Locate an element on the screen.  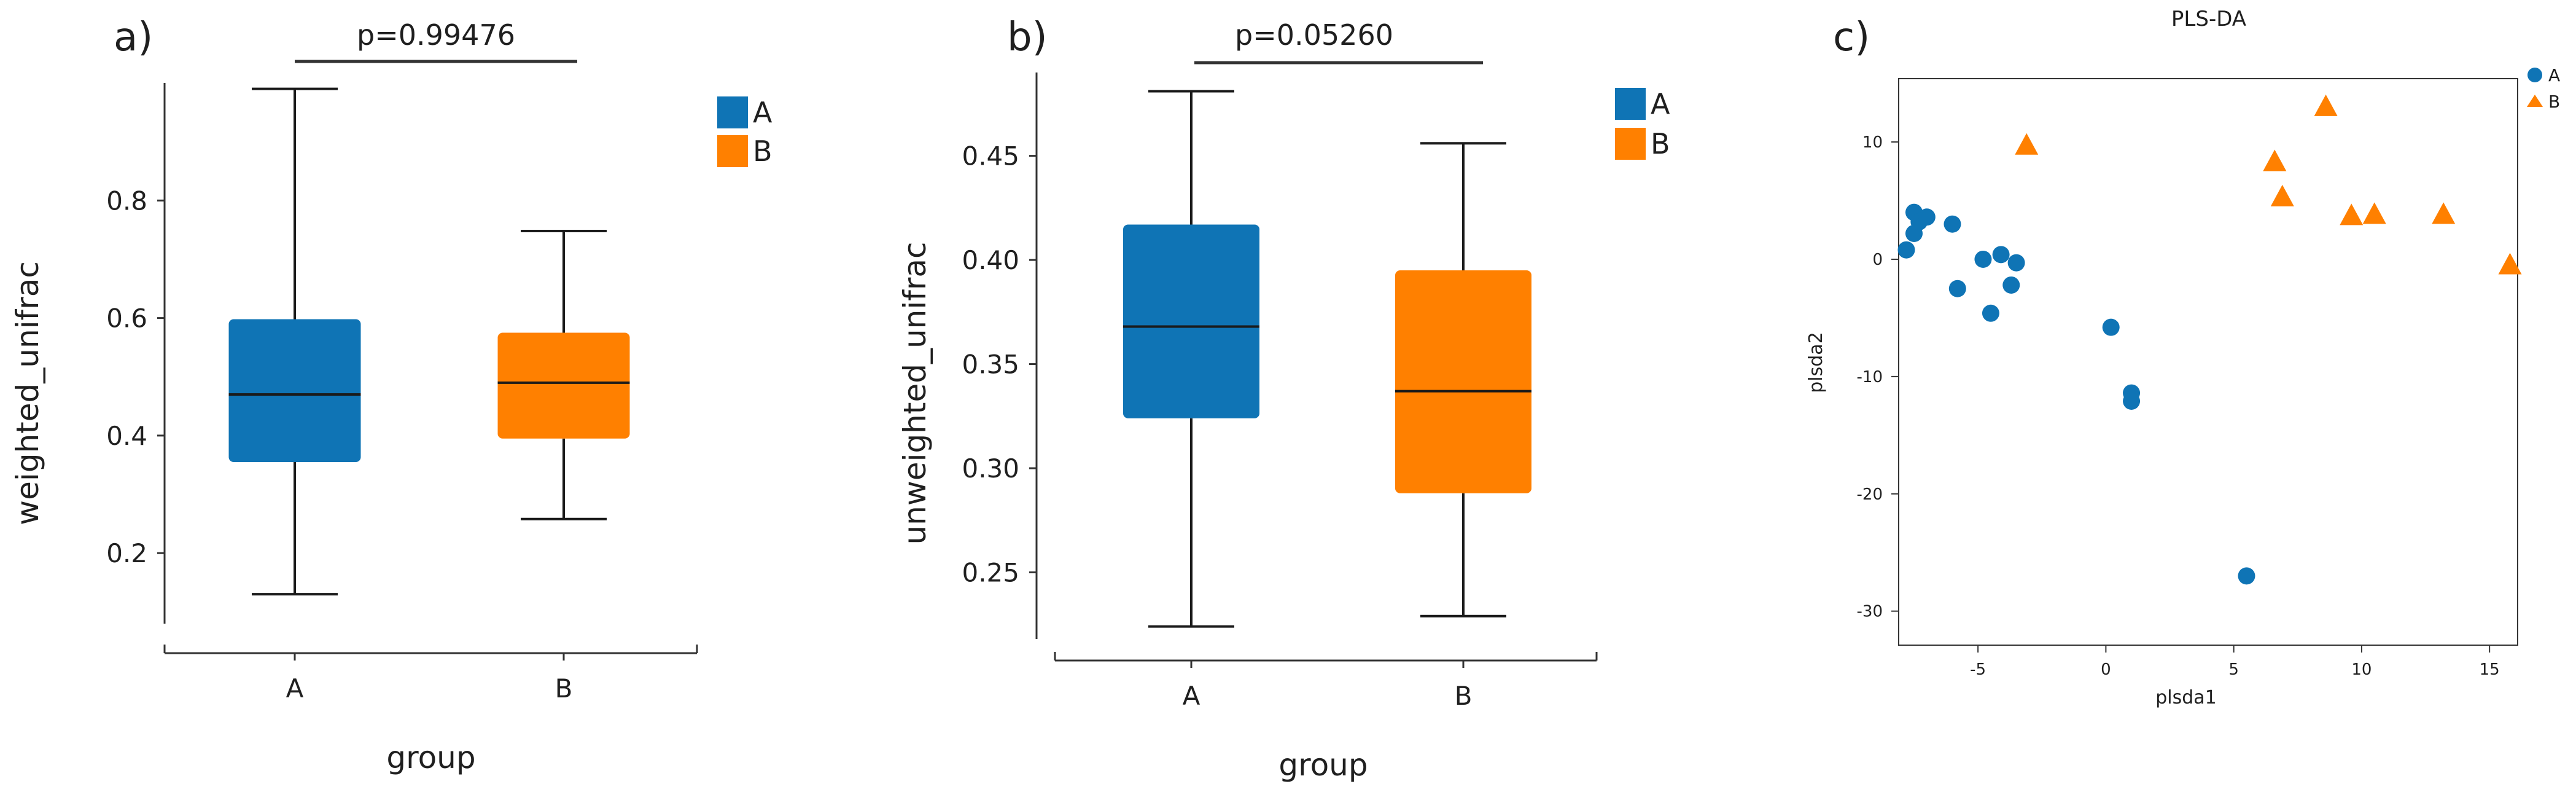
panel-c-y-tick-label: -10 is located at coordinates (1870, 377).